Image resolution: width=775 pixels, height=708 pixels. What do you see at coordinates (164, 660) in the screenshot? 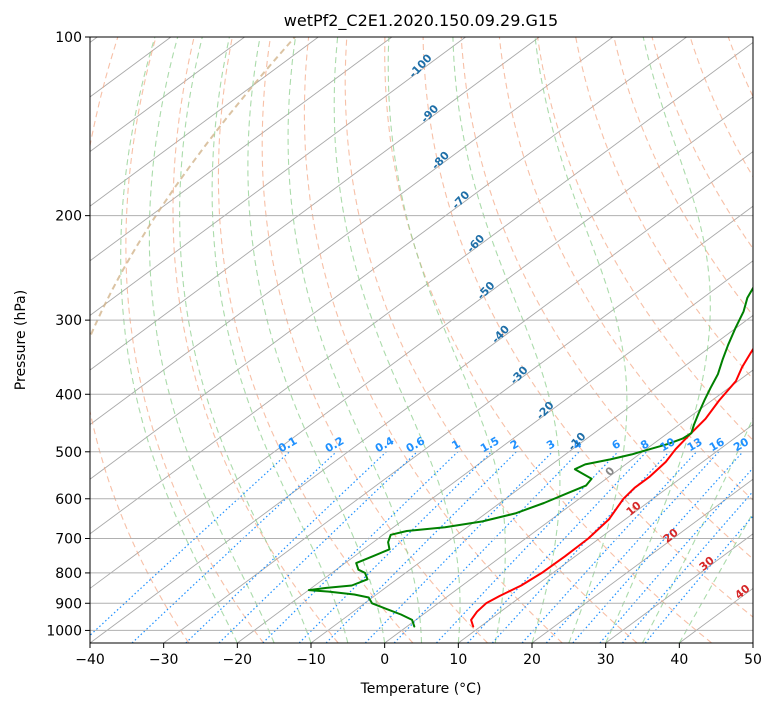
I see `x-tick-label: −30` at bounding box center [164, 660].